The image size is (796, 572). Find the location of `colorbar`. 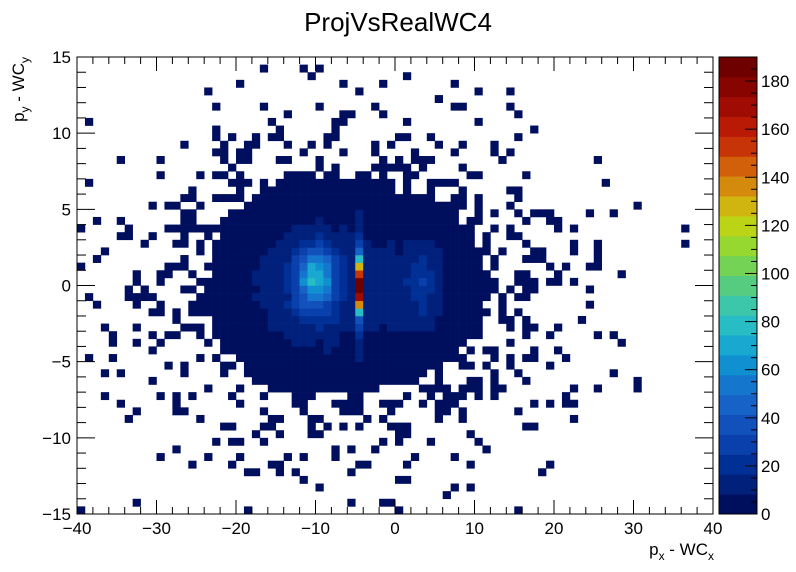

colorbar is located at coordinates (738, 285).